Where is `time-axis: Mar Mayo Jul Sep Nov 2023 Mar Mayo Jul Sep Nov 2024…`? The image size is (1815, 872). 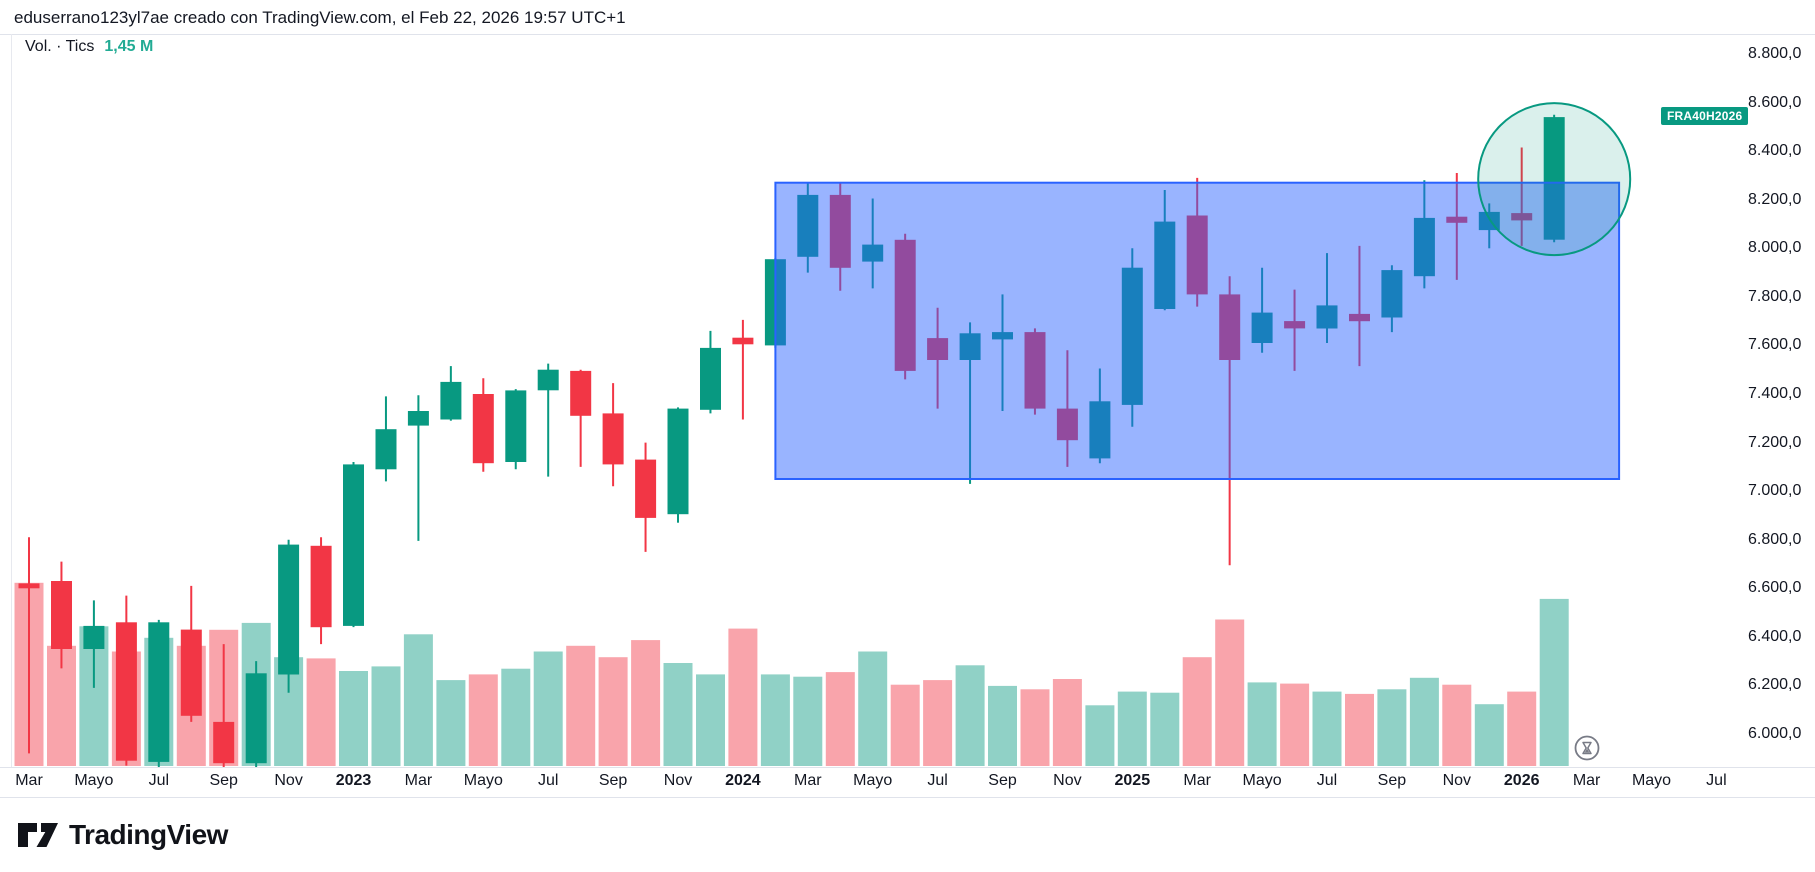 time-axis: Mar Mayo Jul Sep Nov 2023 Mar Mayo Jul Sep Nov 2024… is located at coordinates (870, 782).